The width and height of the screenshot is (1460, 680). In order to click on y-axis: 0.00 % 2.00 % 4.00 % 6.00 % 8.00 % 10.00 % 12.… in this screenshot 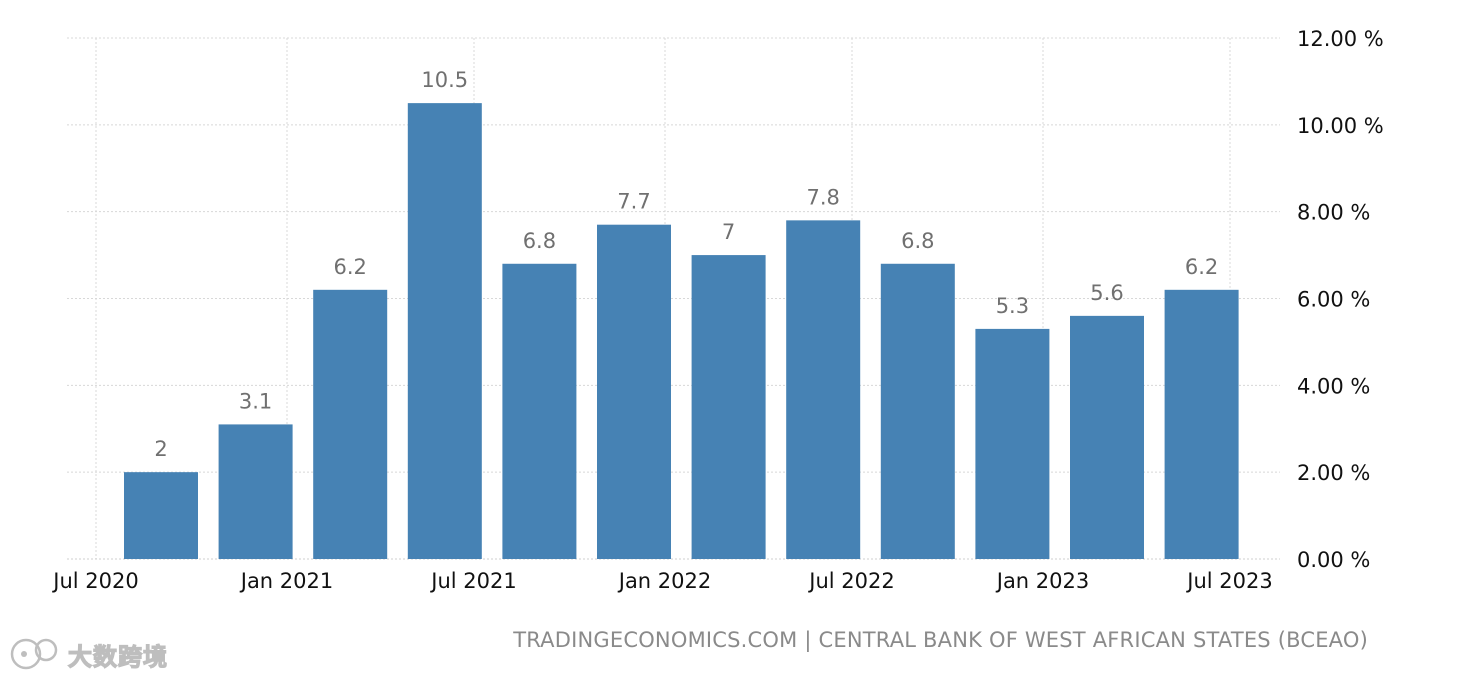, I will do `click(1340, 299)`.